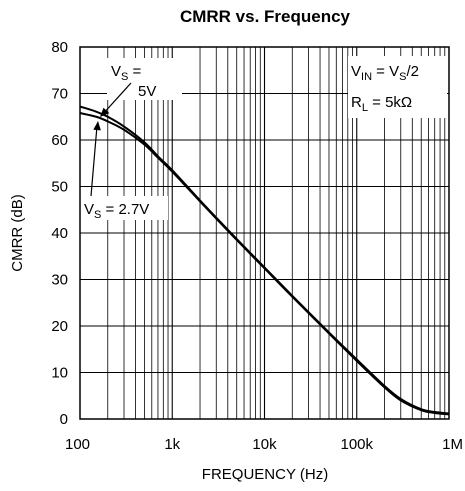  I want to click on annotation-vin: VIN = VS/2, so click(385, 73).